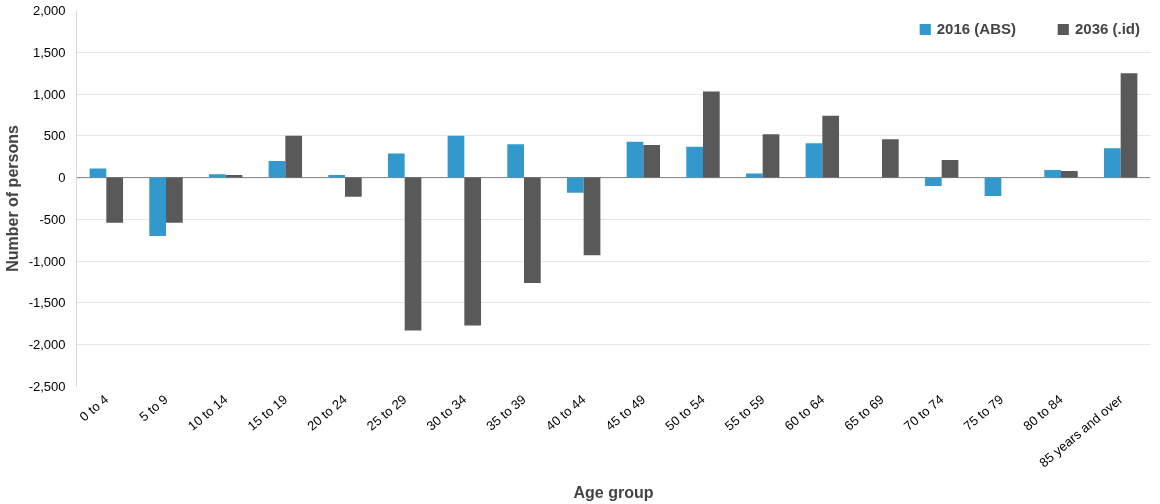 The height and width of the screenshot is (504, 1160). Describe the element at coordinates (47, 386) in the screenshot. I see `y-tick-label: -2,500` at that location.